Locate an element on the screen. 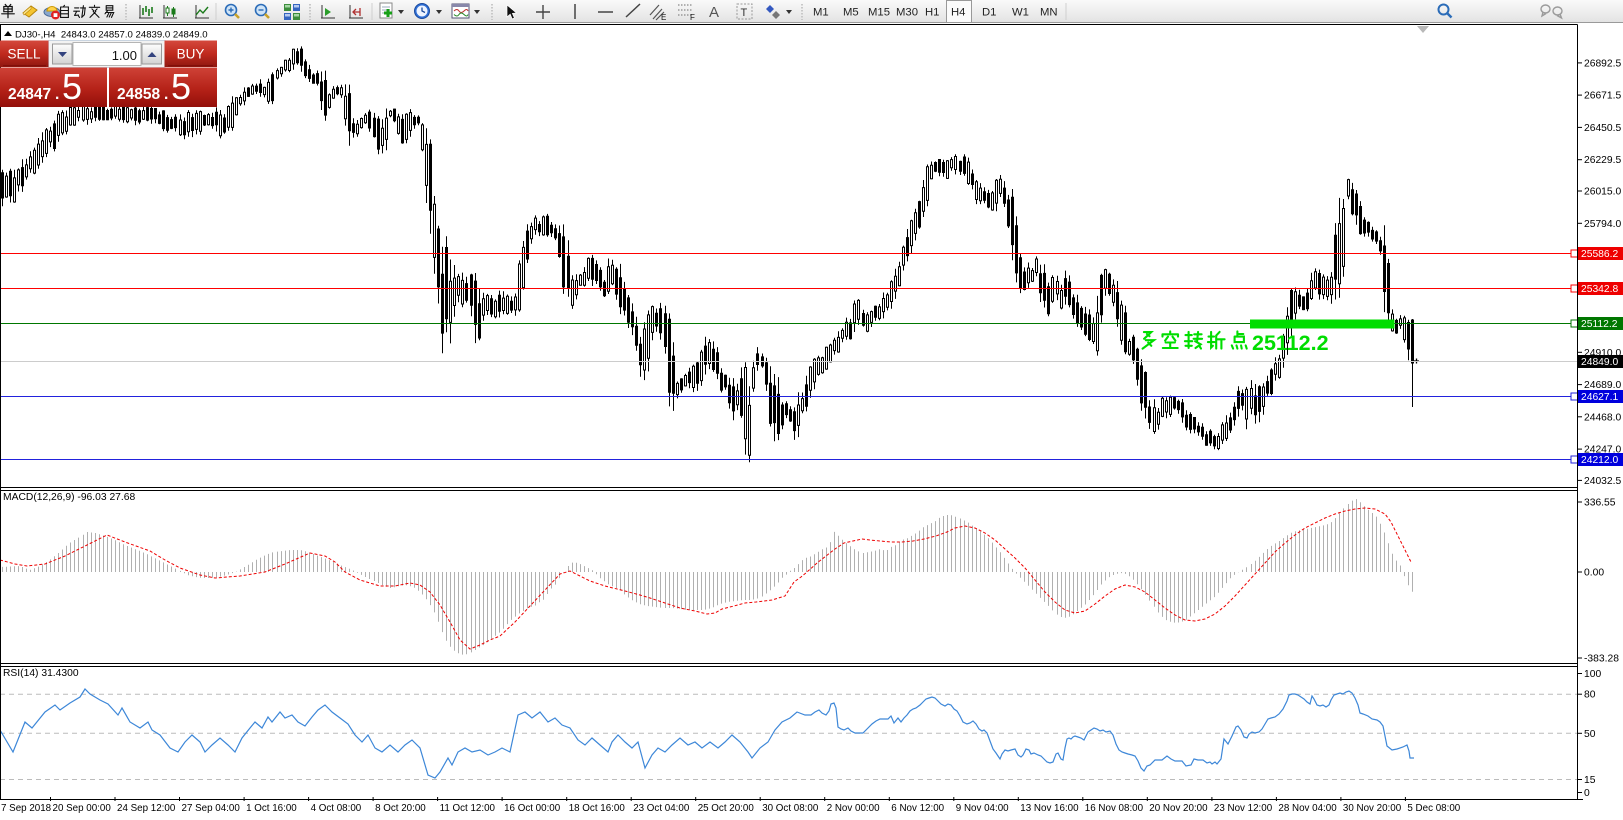 The height and width of the screenshot is (820, 1623). svg-text: H4 is located at coordinates (958, 13).